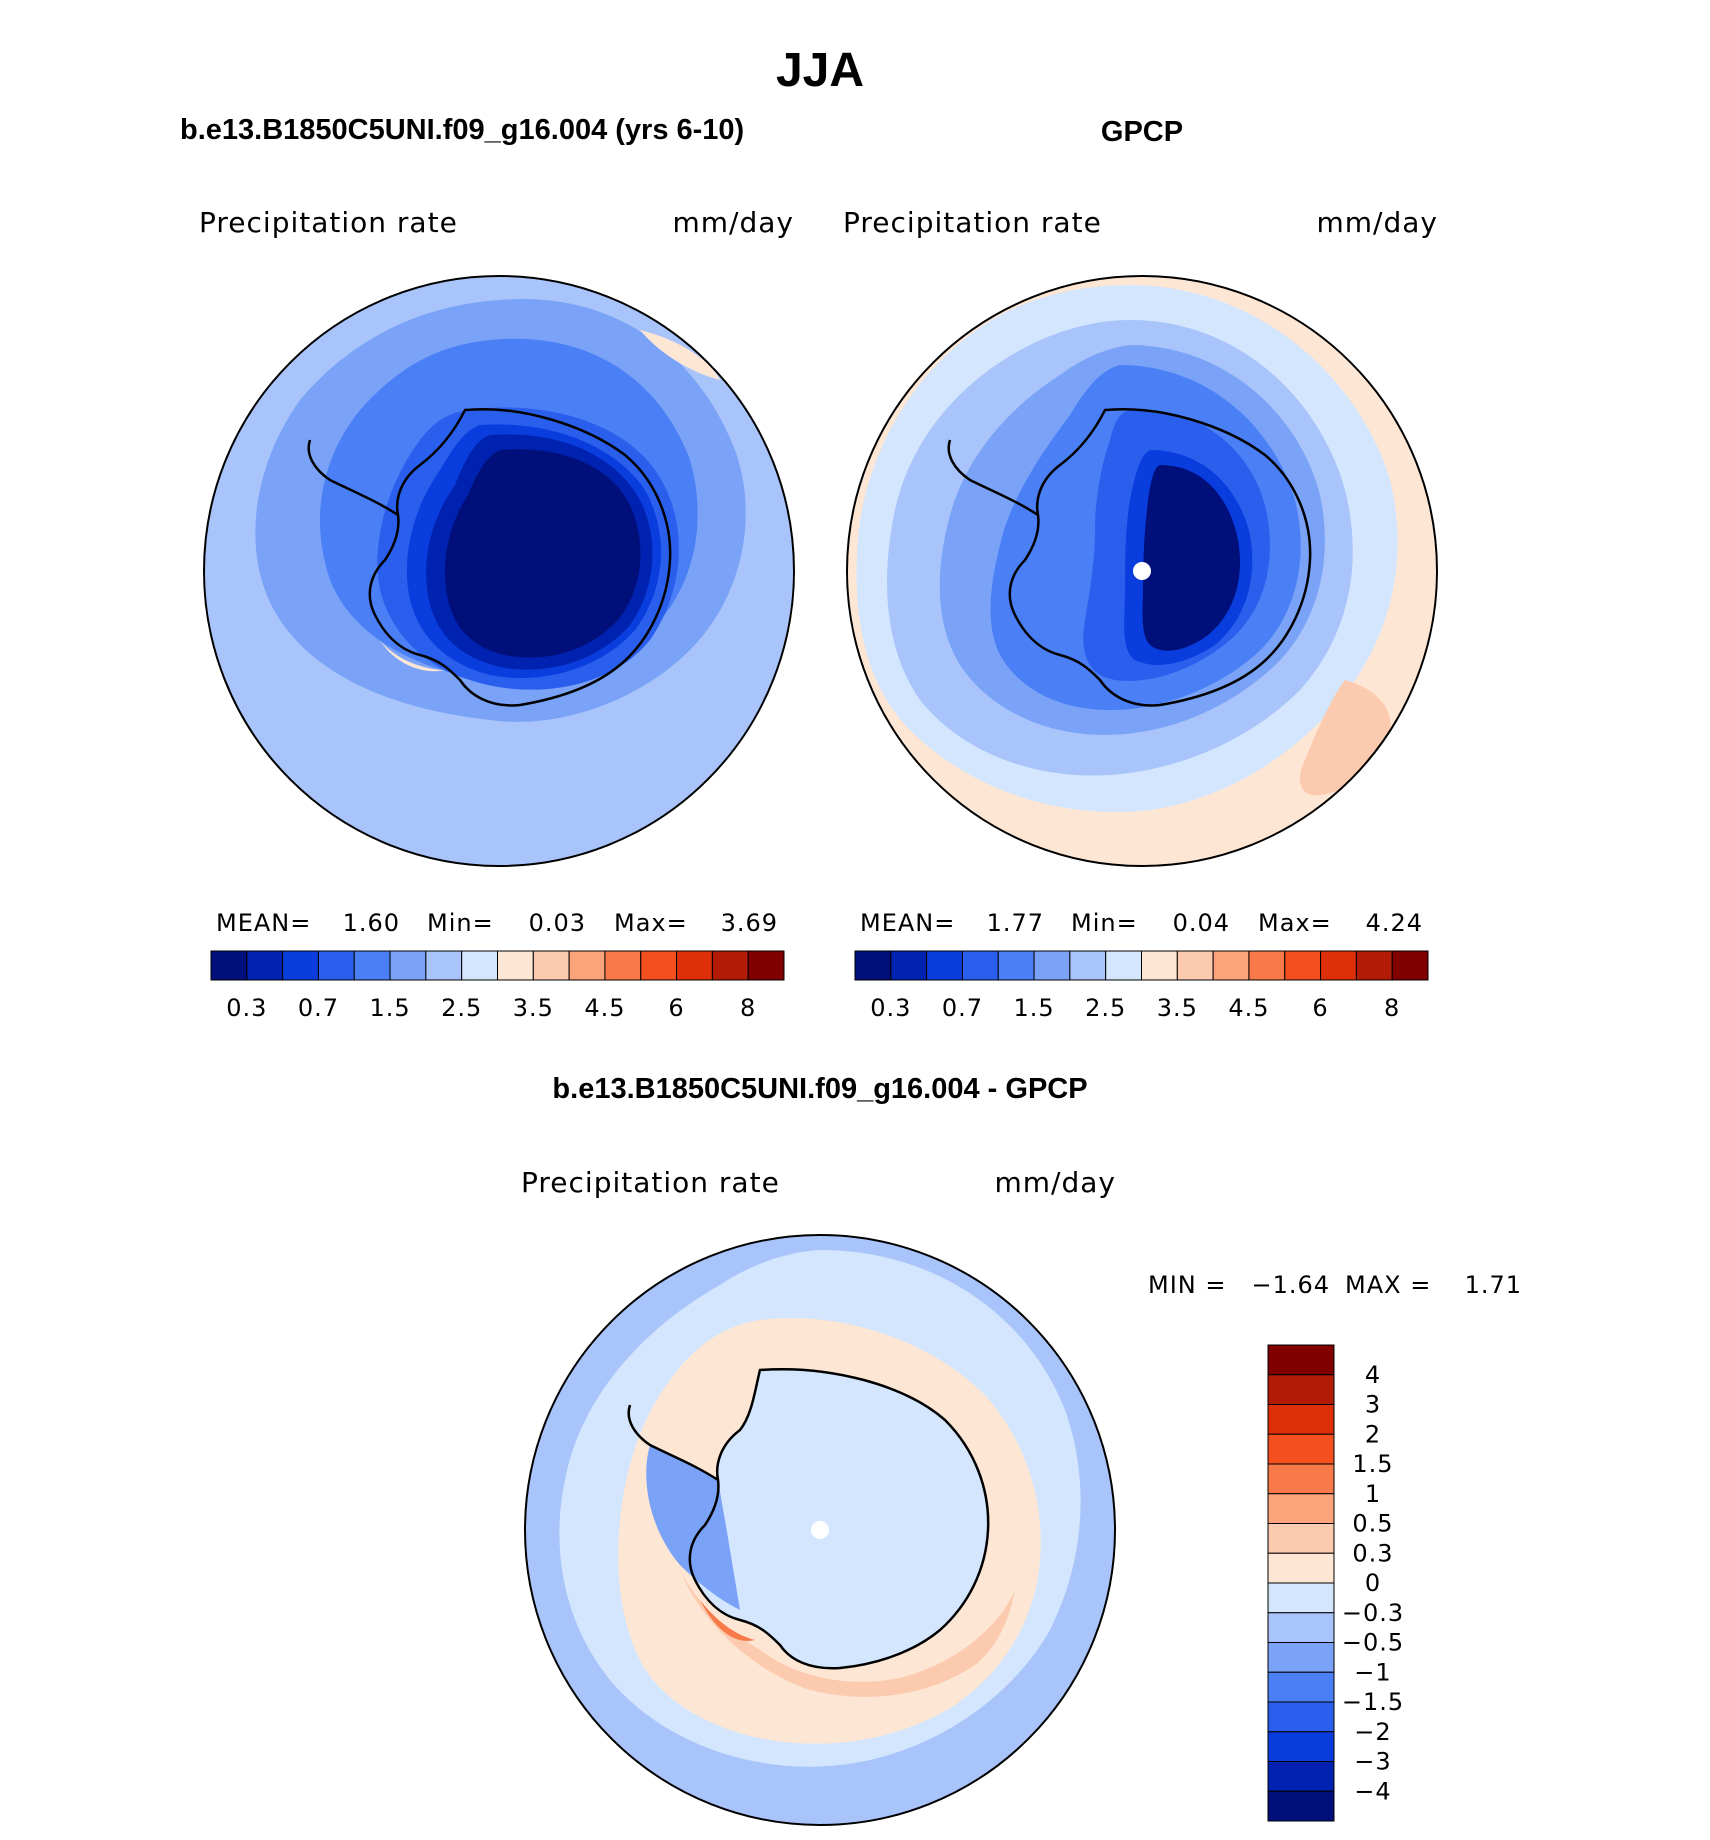  What do you see at coordinates (1394, 923) in the screenshot?
I see `max-value: 4.24` at bounding box center [1394, 923].